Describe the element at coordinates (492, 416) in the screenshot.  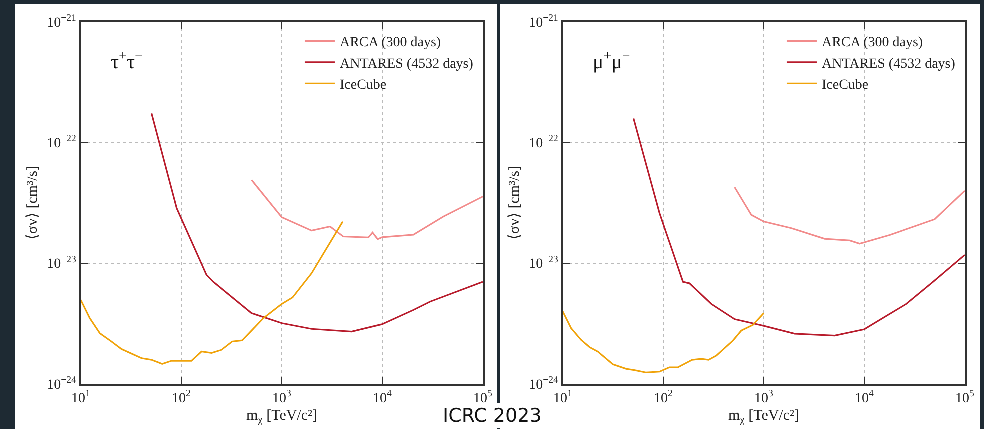
I see `text: ICRC 2023` at that location.